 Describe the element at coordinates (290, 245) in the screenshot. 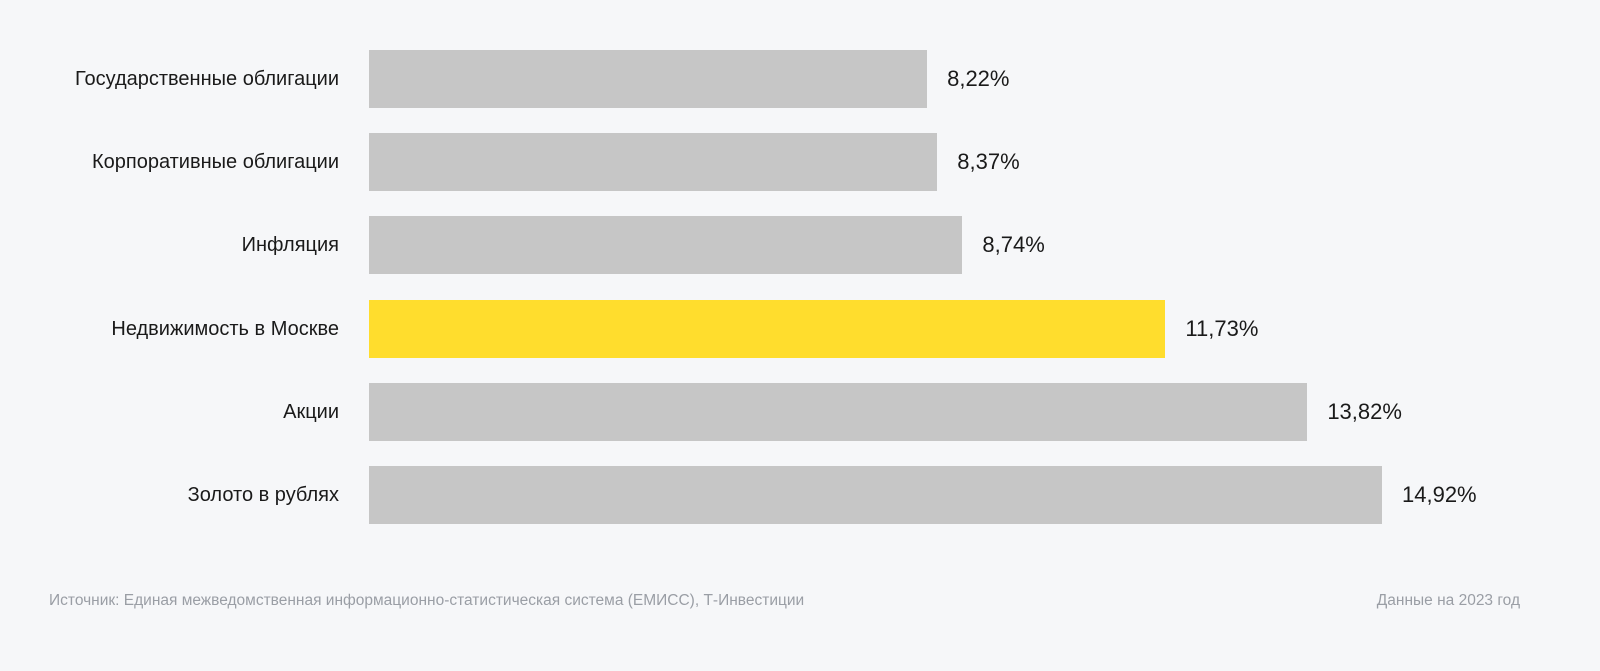

I see `category-label: Инфляция` at that location.